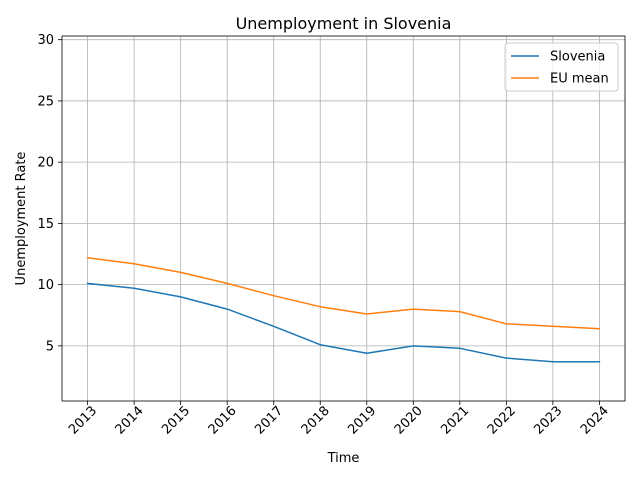 Image resolution: width=640 pixels, height=484 pixels. Describe the element at coordinates (83, 421) in the screenshot. I see `x-tick-label: 2013` at that location.